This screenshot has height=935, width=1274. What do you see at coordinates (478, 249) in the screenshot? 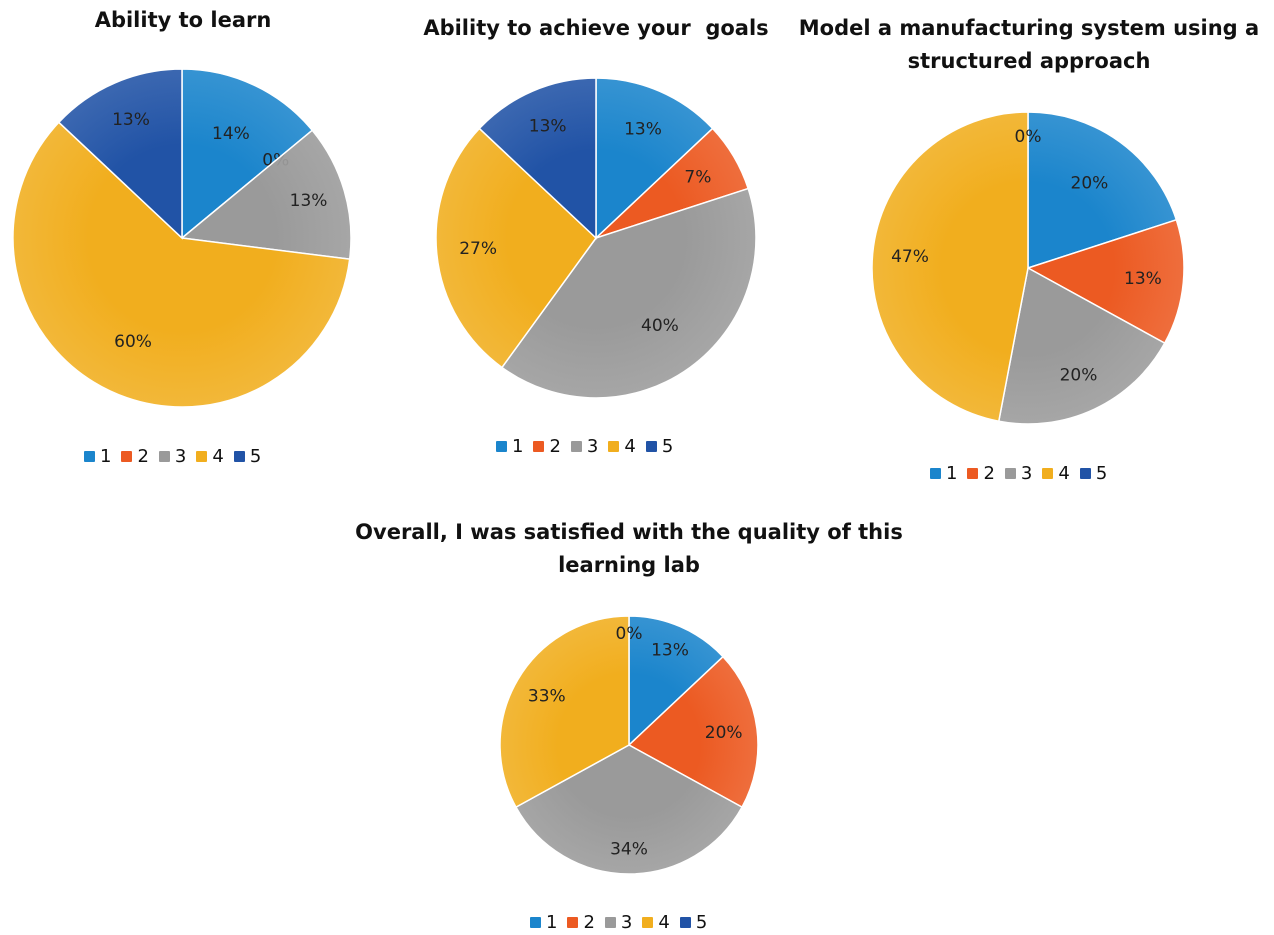
I see `data-label: 27%` at bounding box center [478, 249].